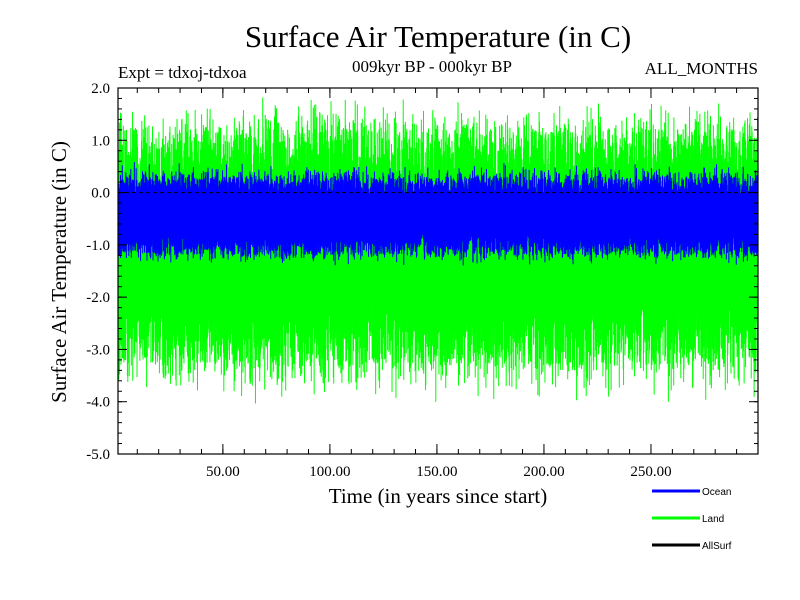  Describe the element at coordinates (713, 519) in the screenshot. I see `legend-label-land: Land` at that location.